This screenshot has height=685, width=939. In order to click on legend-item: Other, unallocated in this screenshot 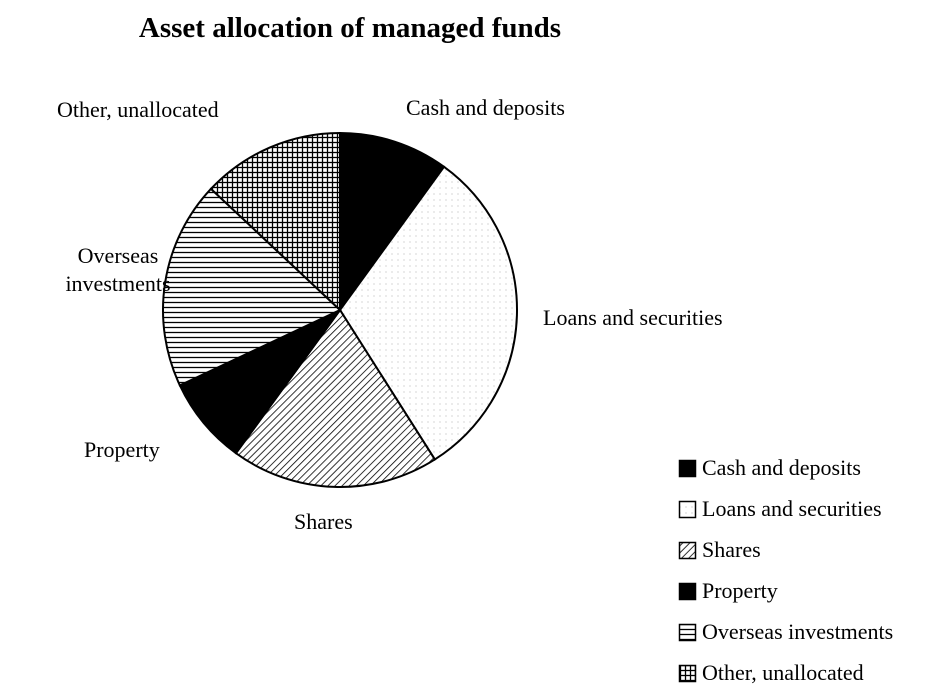, I will do `click(771, 672)`.